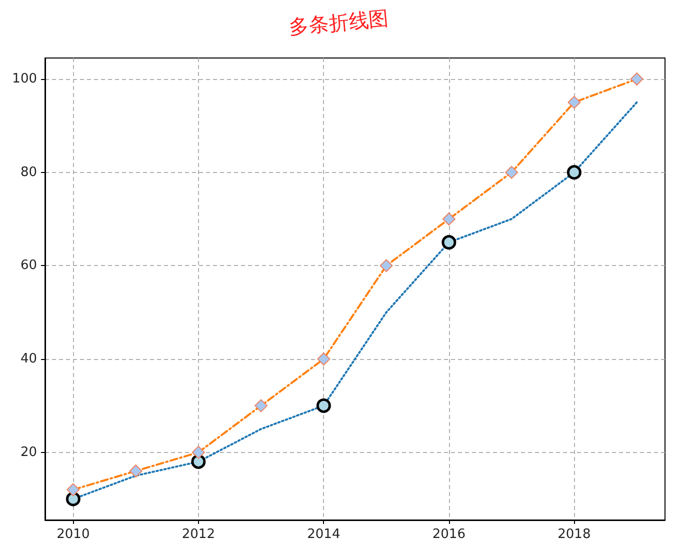  I want to click on y-tick-label: 80, so click(28, 172).